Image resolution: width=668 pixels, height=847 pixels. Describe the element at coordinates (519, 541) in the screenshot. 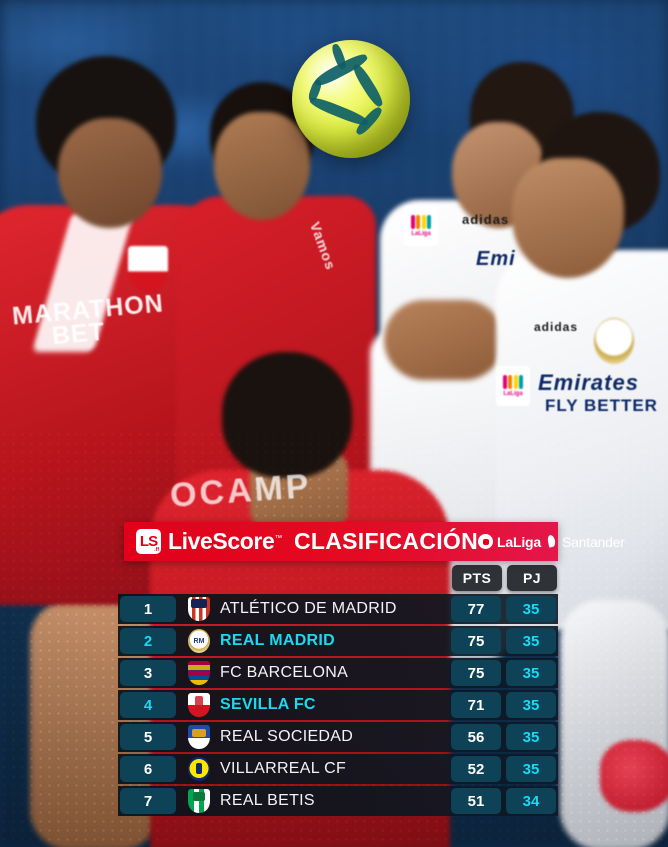

I see `league-name: LaLiga` at that location.